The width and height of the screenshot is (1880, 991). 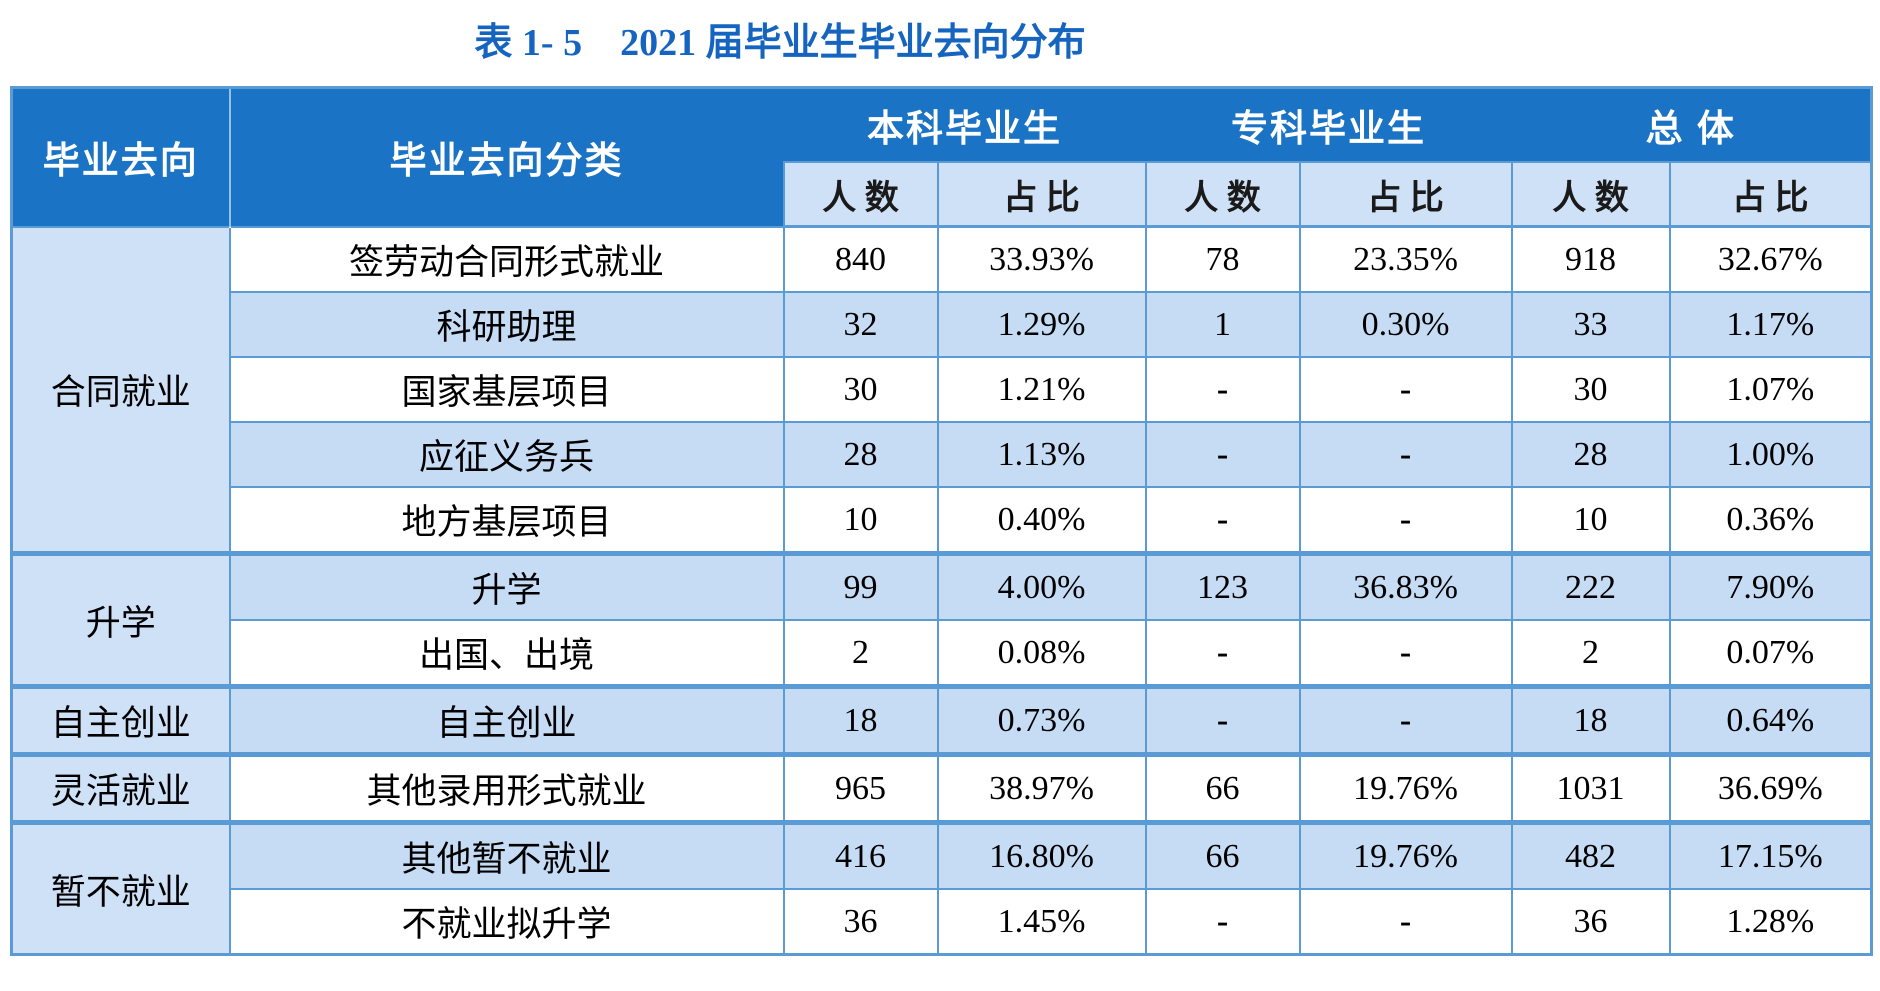 I want to click on value-cell: 222, so click(x=1590, y=586).